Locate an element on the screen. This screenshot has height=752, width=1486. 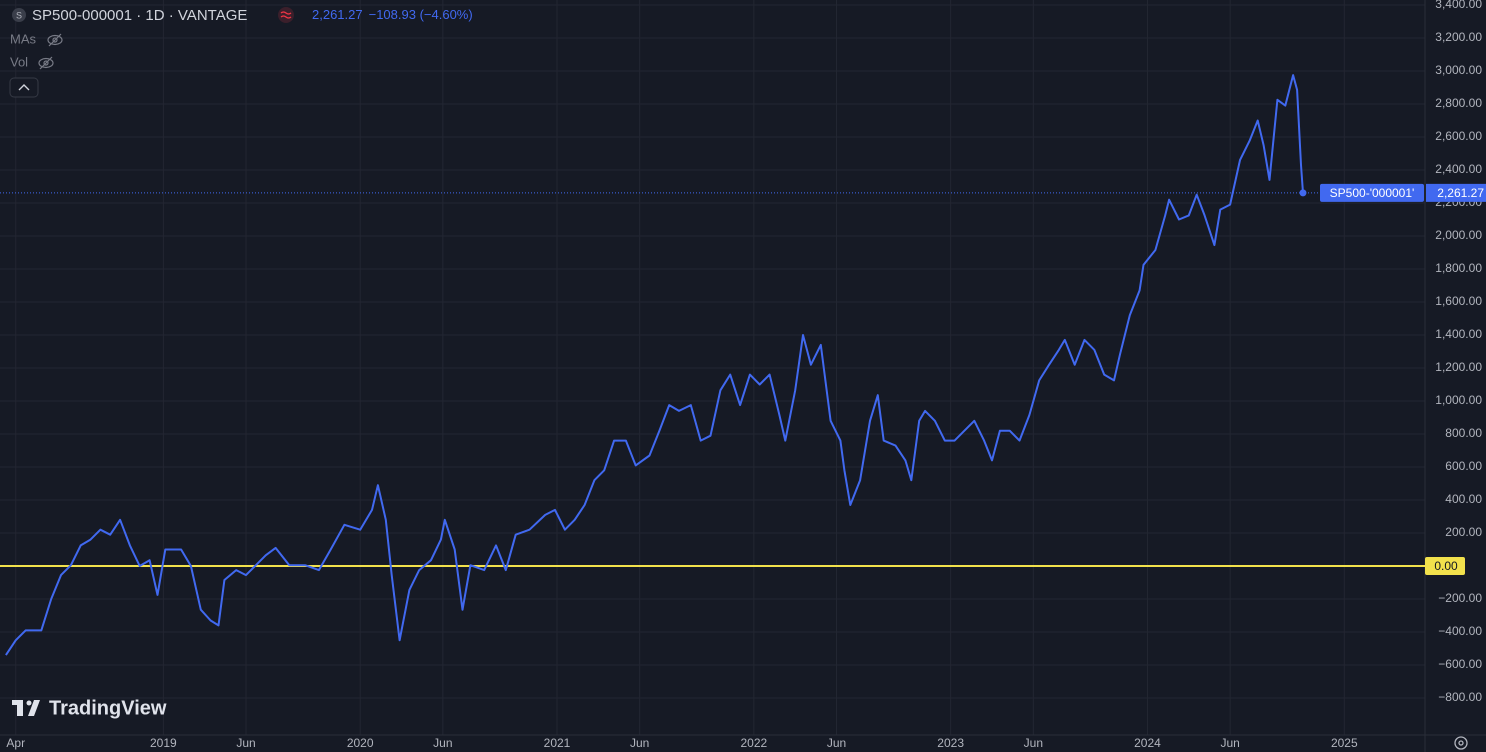
series-label-box is located at coordinates (1372, 192).